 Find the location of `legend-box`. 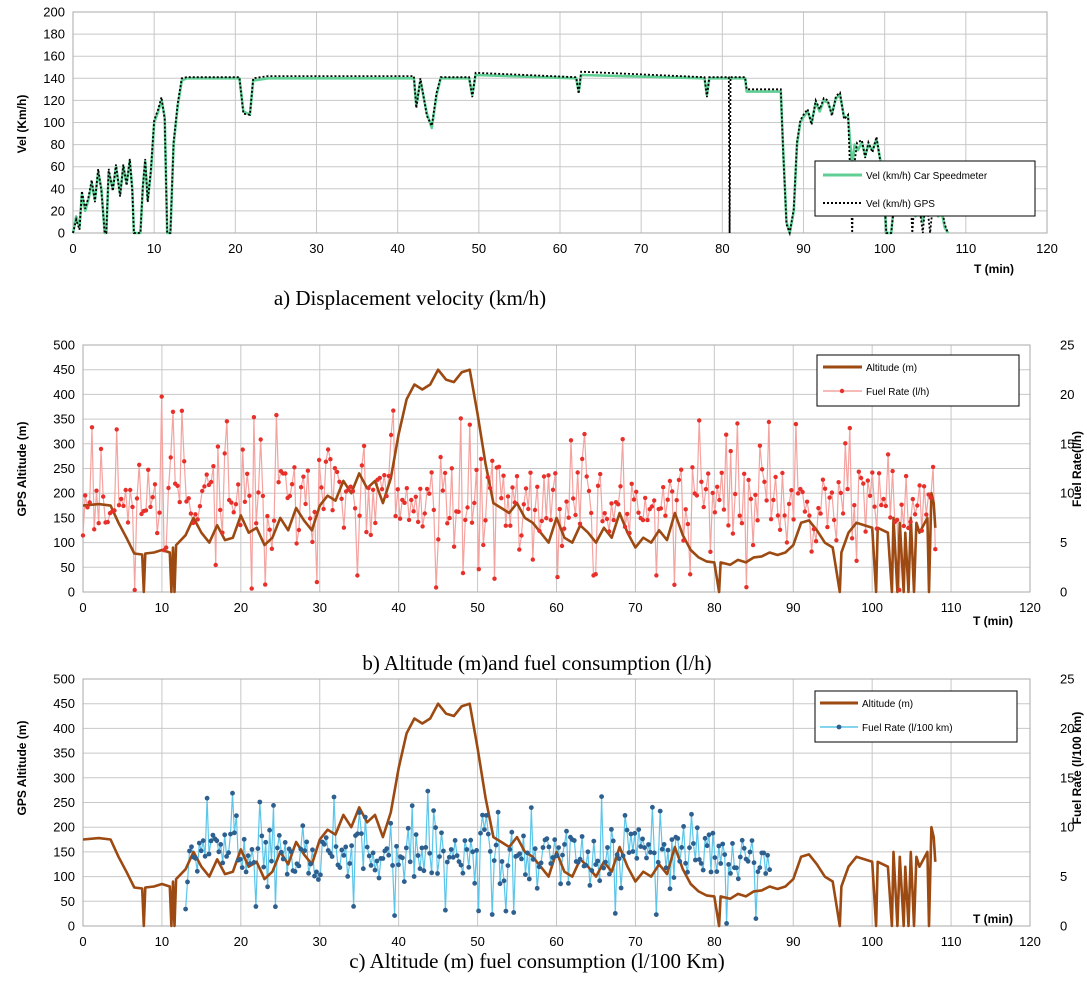

legend-box is located at coordinates (925, 188).